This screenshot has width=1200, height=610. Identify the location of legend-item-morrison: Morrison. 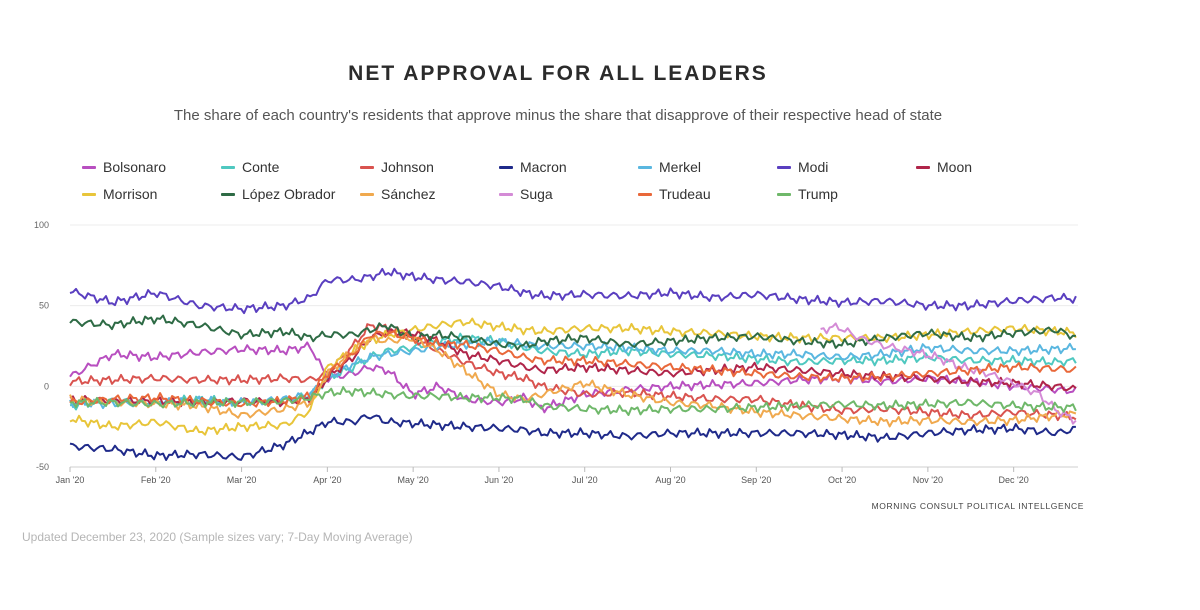
(151, 194).